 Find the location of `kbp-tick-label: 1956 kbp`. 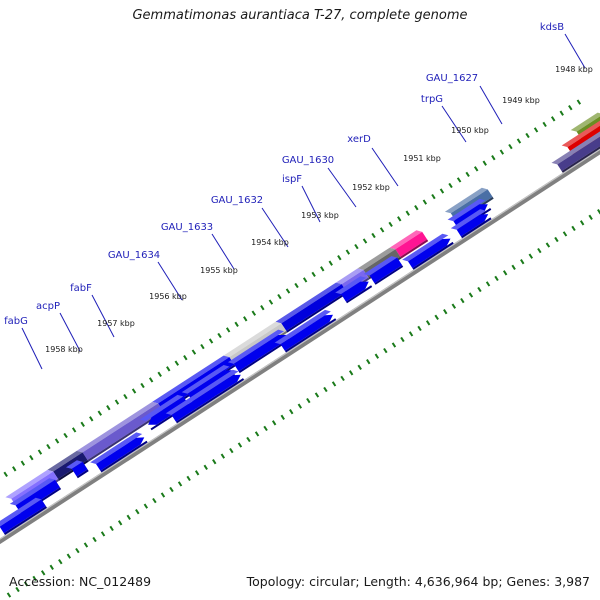

kbp-tick-label: 1956 kbp is located at coordinates (168, 296).